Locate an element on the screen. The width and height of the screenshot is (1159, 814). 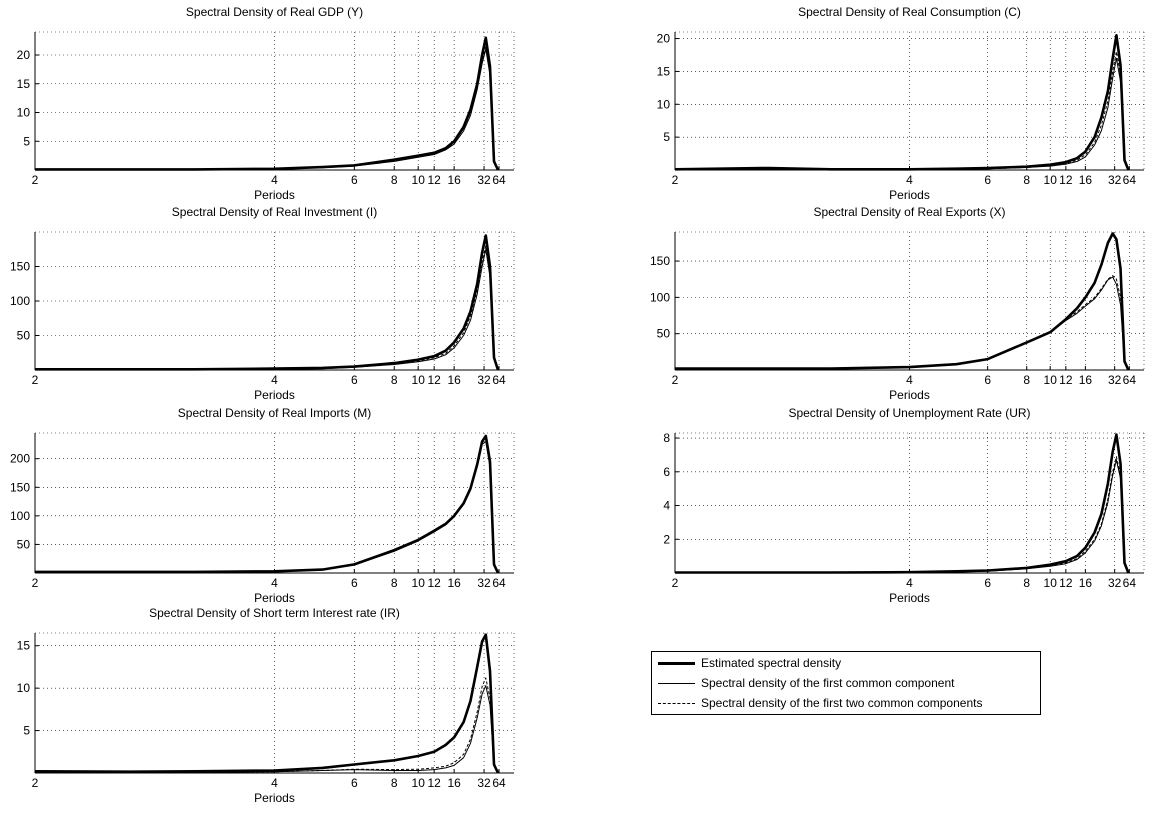
legend-swatch-first is located at coordinates (676, 683).